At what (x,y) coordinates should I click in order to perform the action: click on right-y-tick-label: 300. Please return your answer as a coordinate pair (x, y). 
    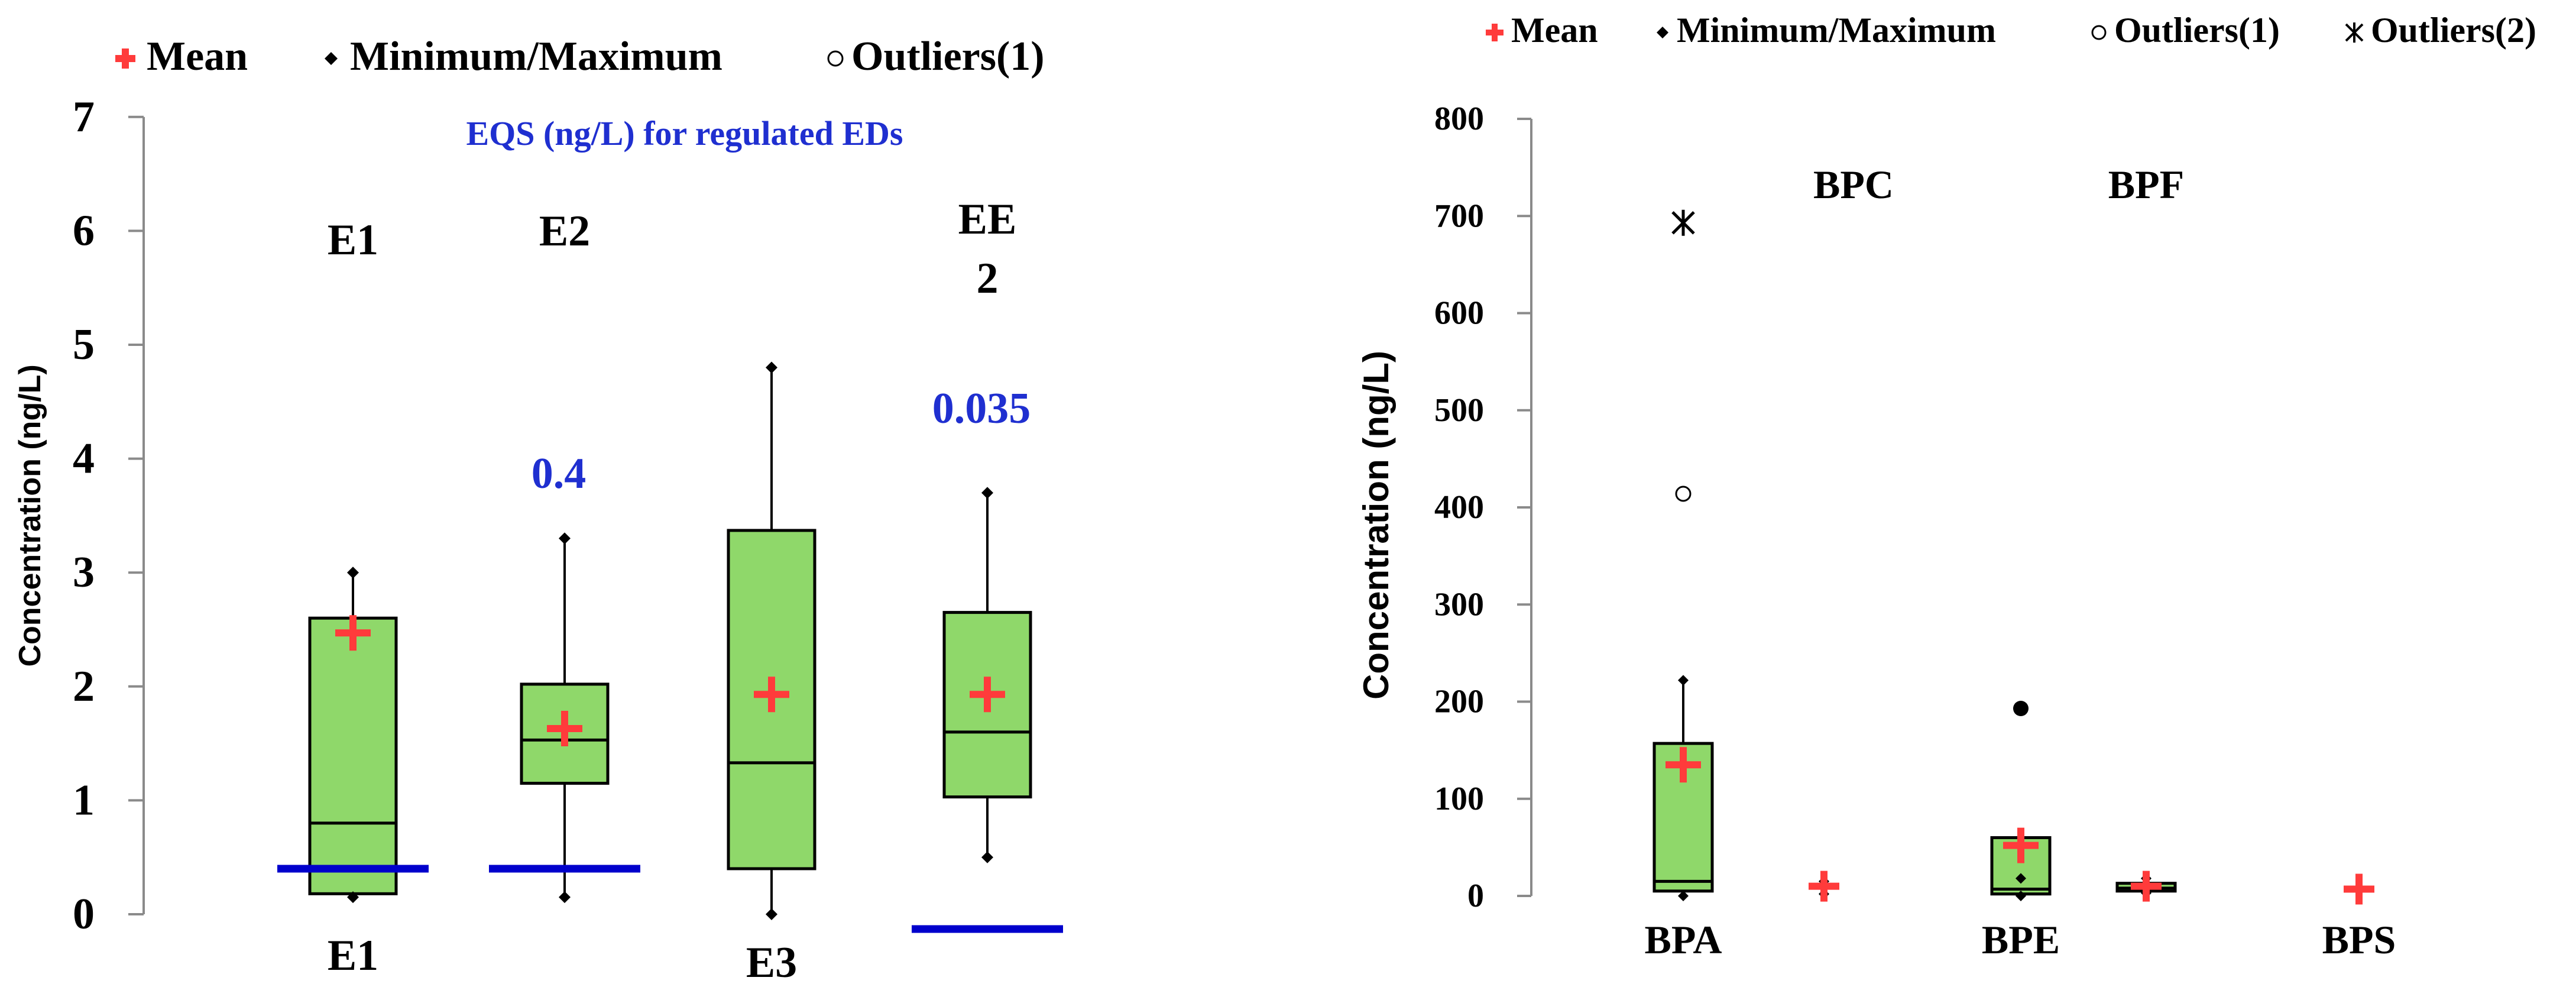
    Looking at the image, I should click on (1459, 605).